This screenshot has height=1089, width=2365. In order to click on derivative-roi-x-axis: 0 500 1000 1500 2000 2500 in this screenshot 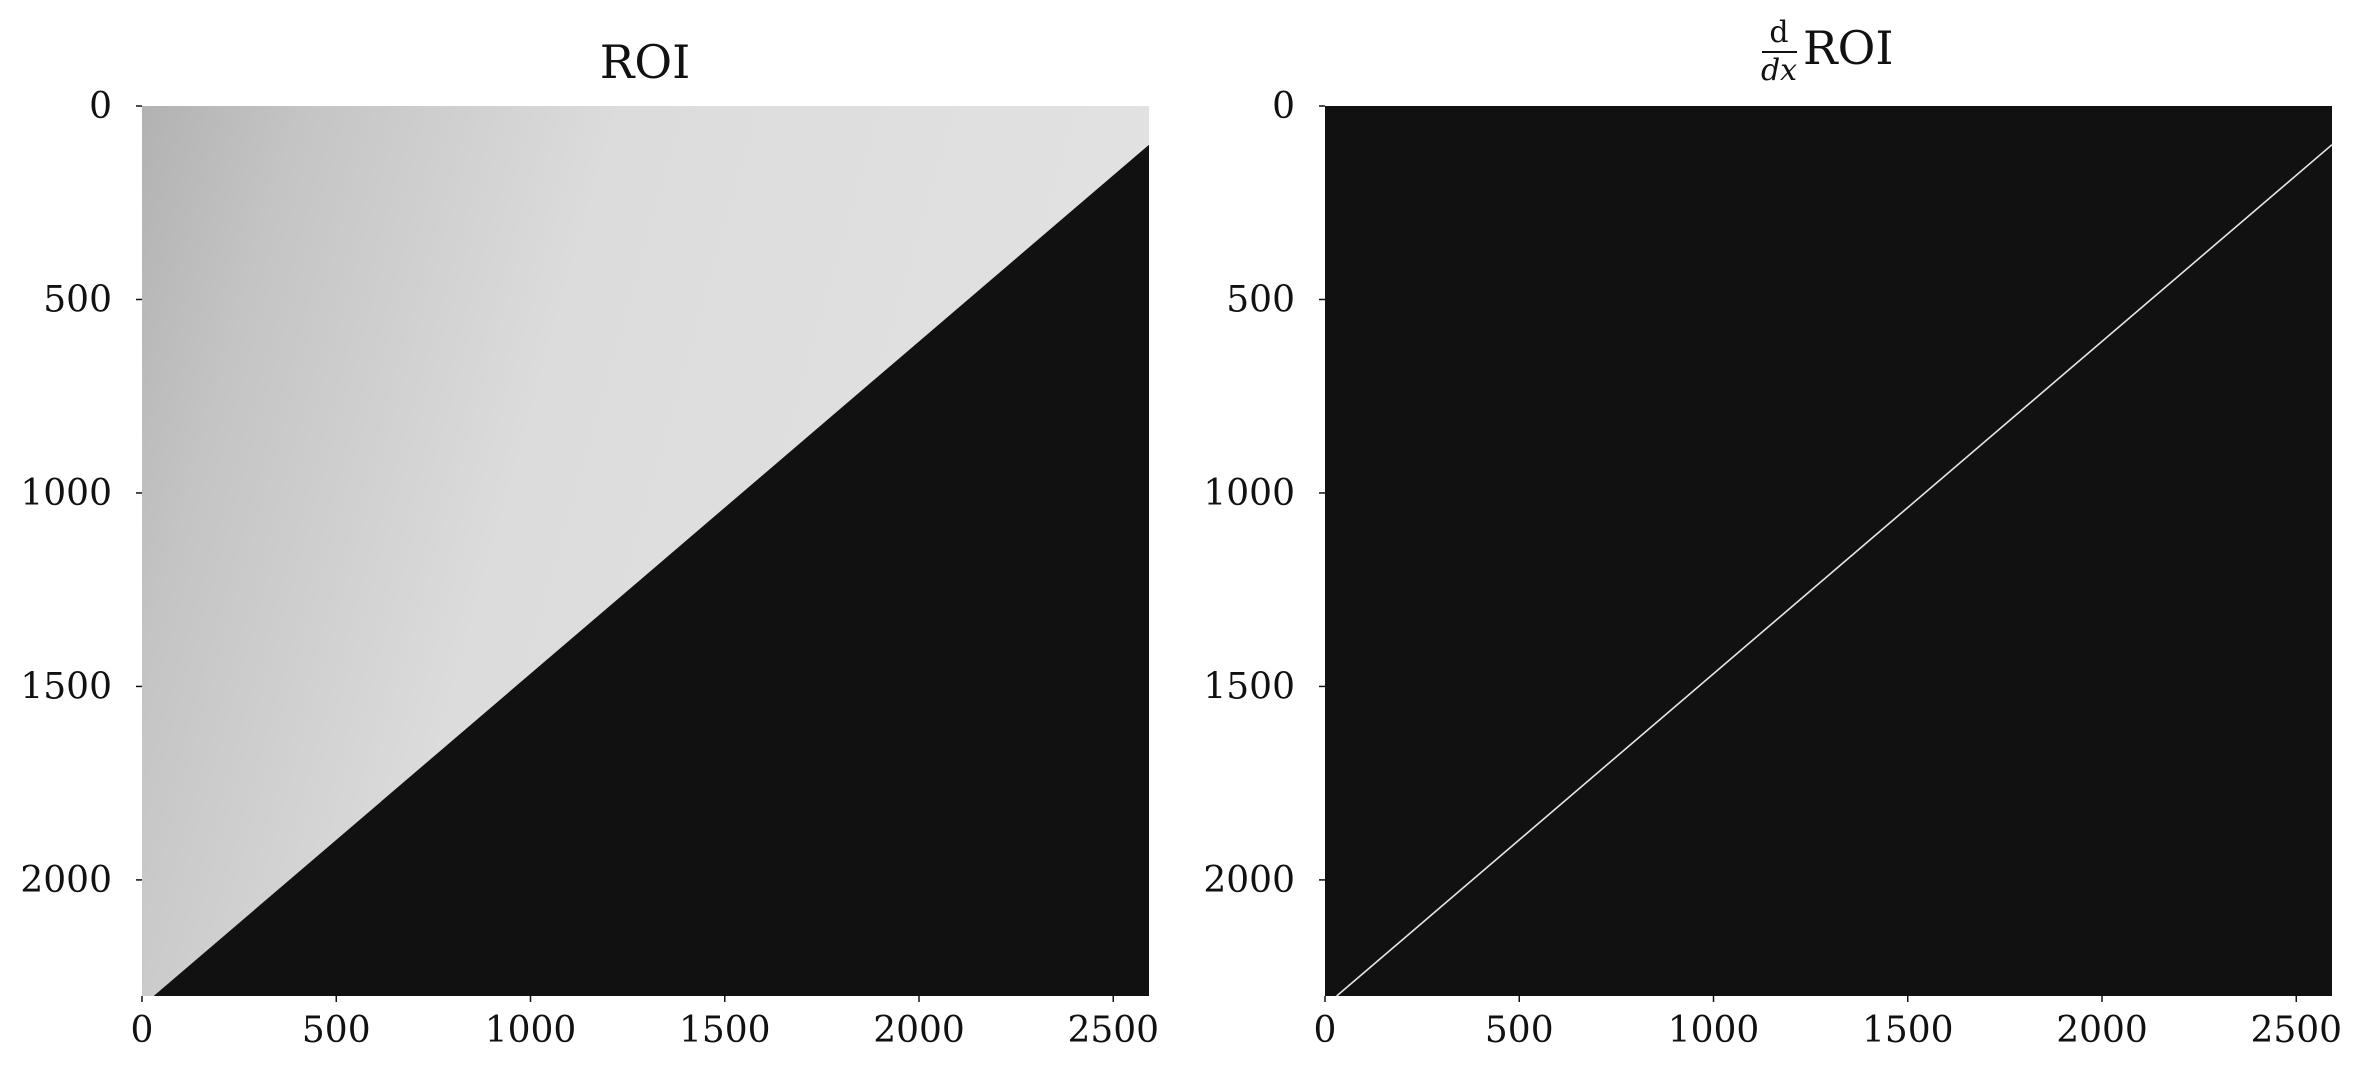, I will do `click(1828, 1023)`.